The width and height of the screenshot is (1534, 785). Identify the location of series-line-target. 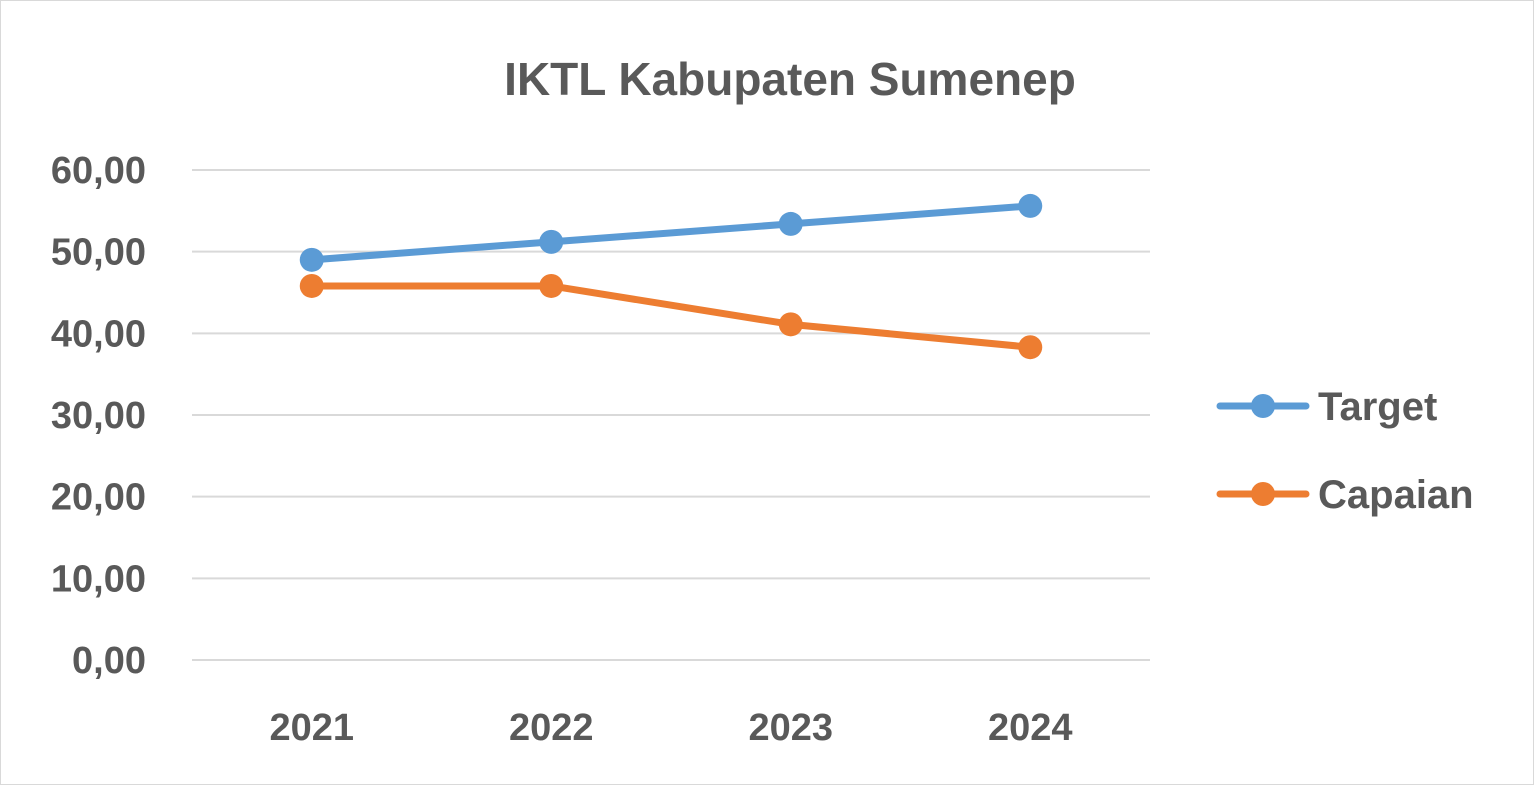
(671, 233).